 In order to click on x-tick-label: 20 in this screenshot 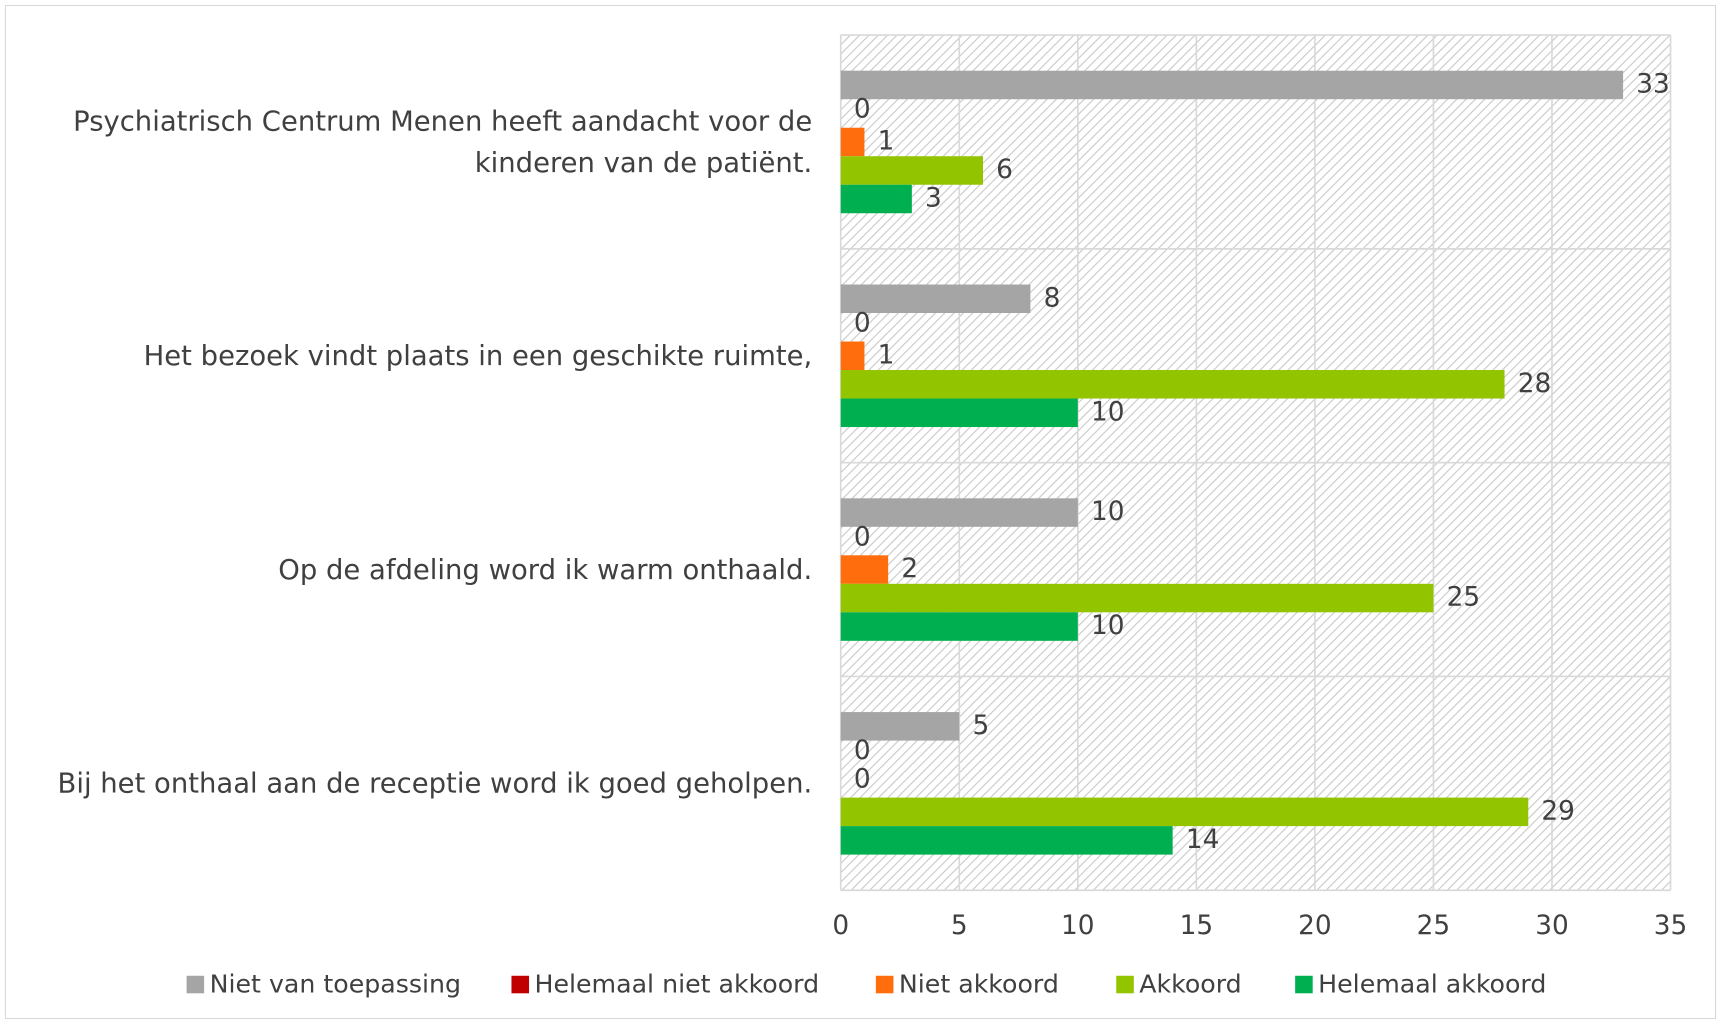, I will do `click(1315, 926)`.